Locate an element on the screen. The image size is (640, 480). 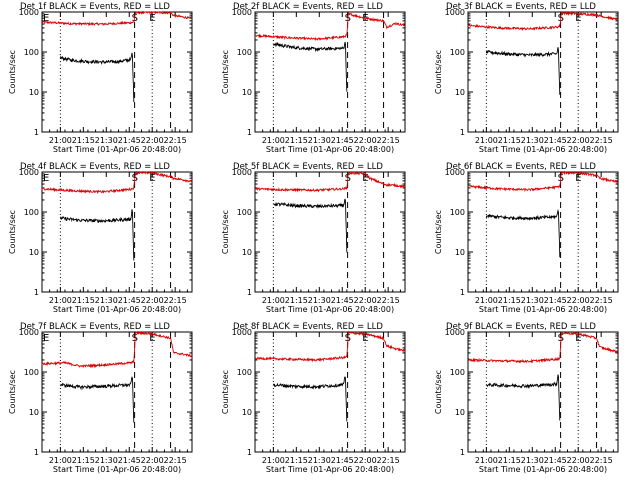
chart-title: Det 2f BLACK = Events, RED = LLD is located at coordinates (308, 7).